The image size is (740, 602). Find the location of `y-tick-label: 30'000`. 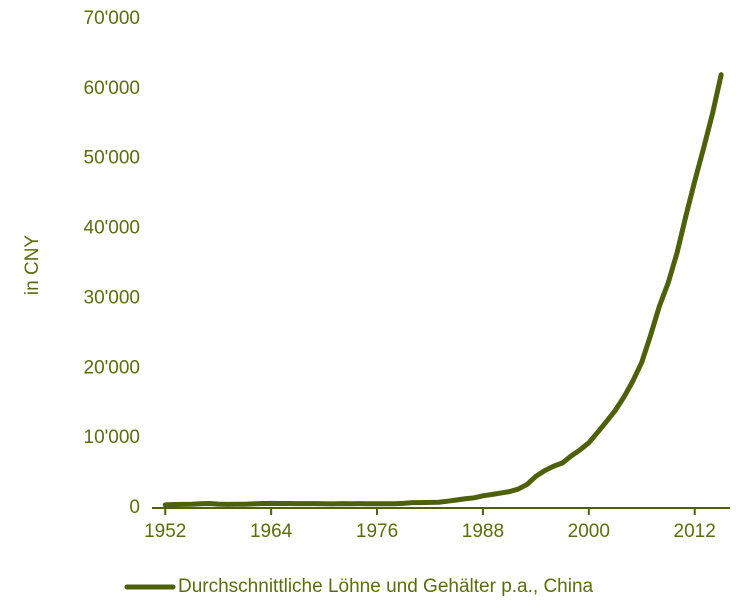

y-tick-label: 30'000 is located at coordinates (112, 297).